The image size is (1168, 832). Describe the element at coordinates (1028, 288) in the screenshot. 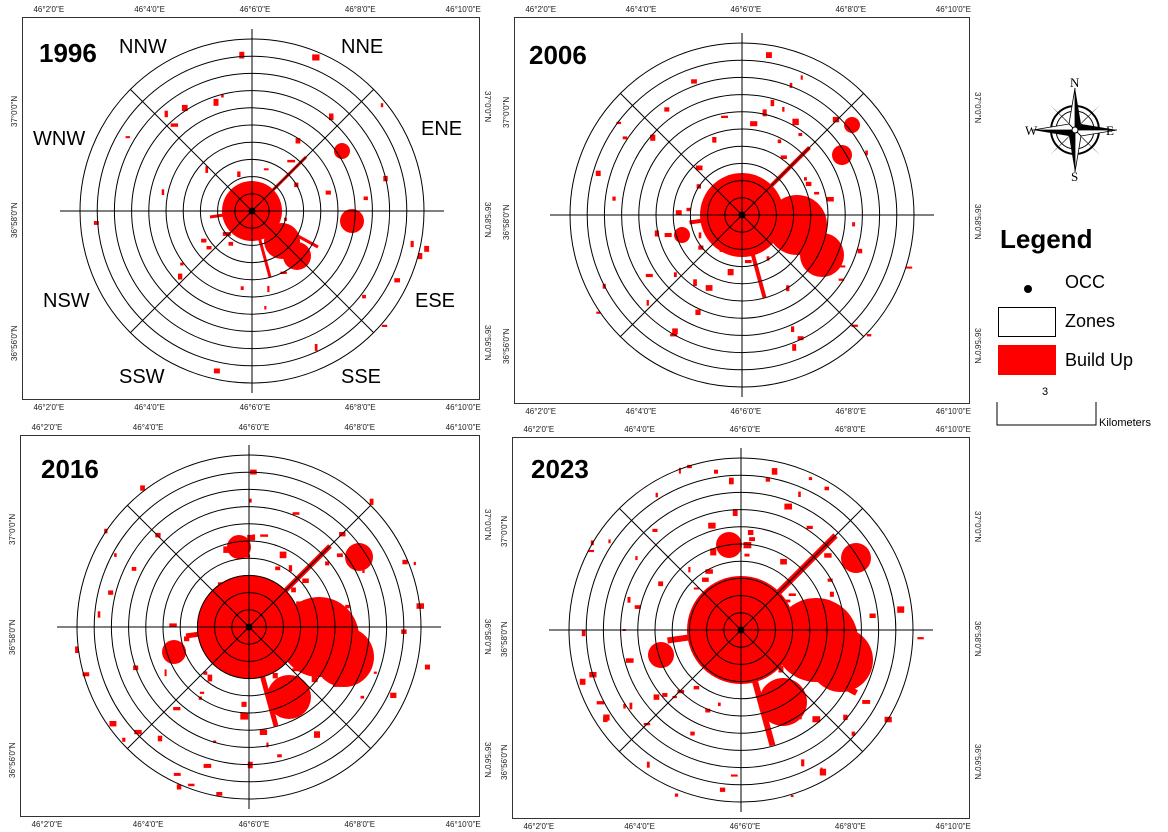

I see `legend-occ-symbol` at that location.